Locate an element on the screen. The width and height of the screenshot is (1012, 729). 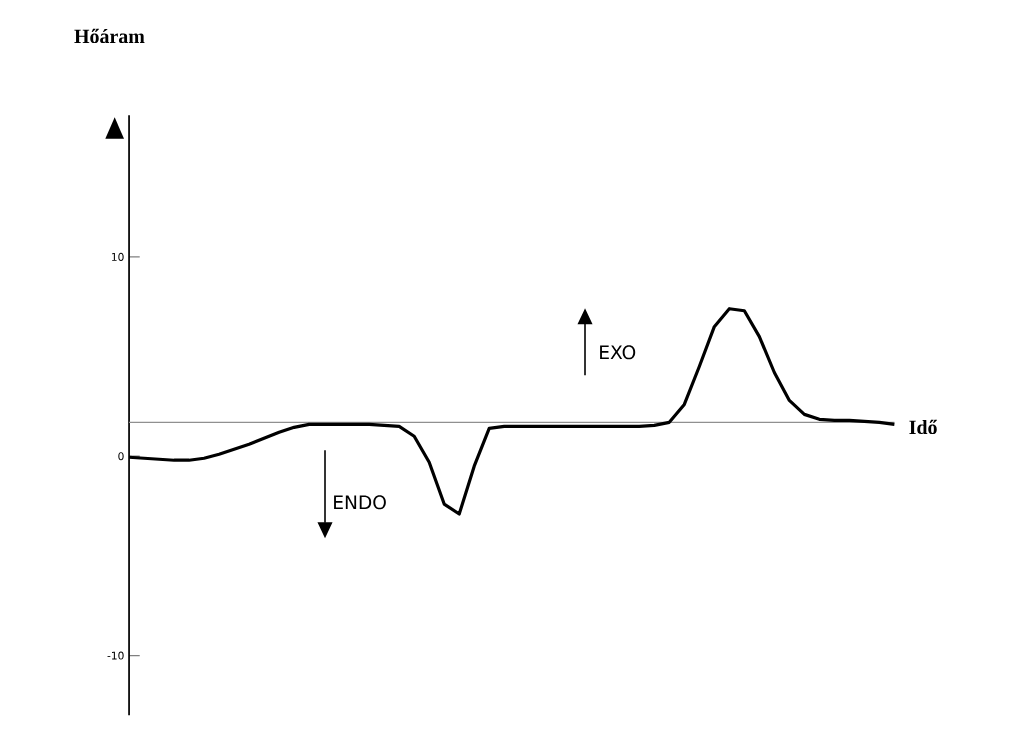
y-tick-label: 10 is located at coordinates (118, 256).